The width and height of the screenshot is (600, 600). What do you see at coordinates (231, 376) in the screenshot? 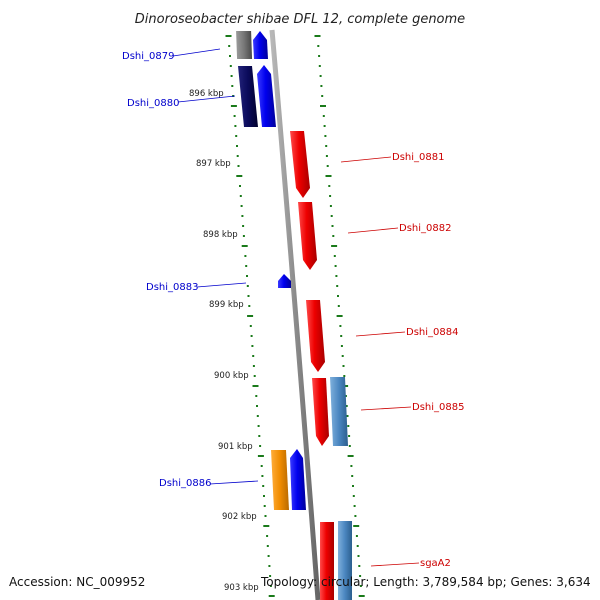
I see `kbp-label-900: 900 kbp` at bounding box center [231, 376].